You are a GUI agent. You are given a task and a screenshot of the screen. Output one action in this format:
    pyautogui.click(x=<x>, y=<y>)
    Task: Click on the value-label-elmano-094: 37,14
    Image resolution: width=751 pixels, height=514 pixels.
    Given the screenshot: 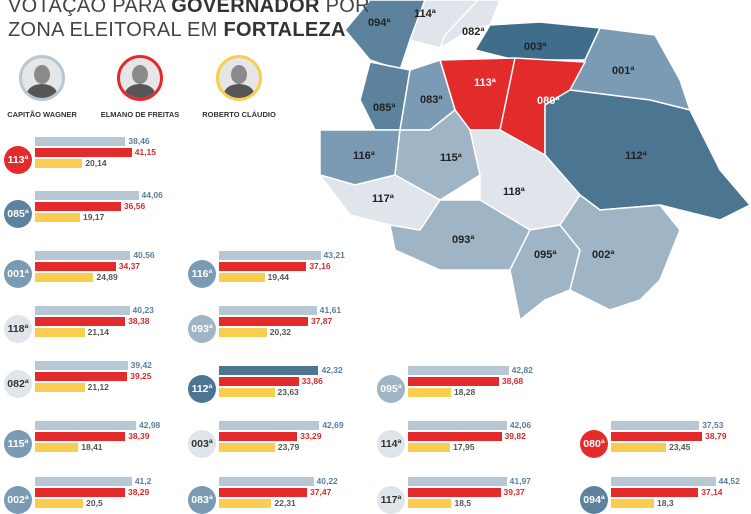 What is the action you would take?
    pyautogui.click(x=712, y=492)
    